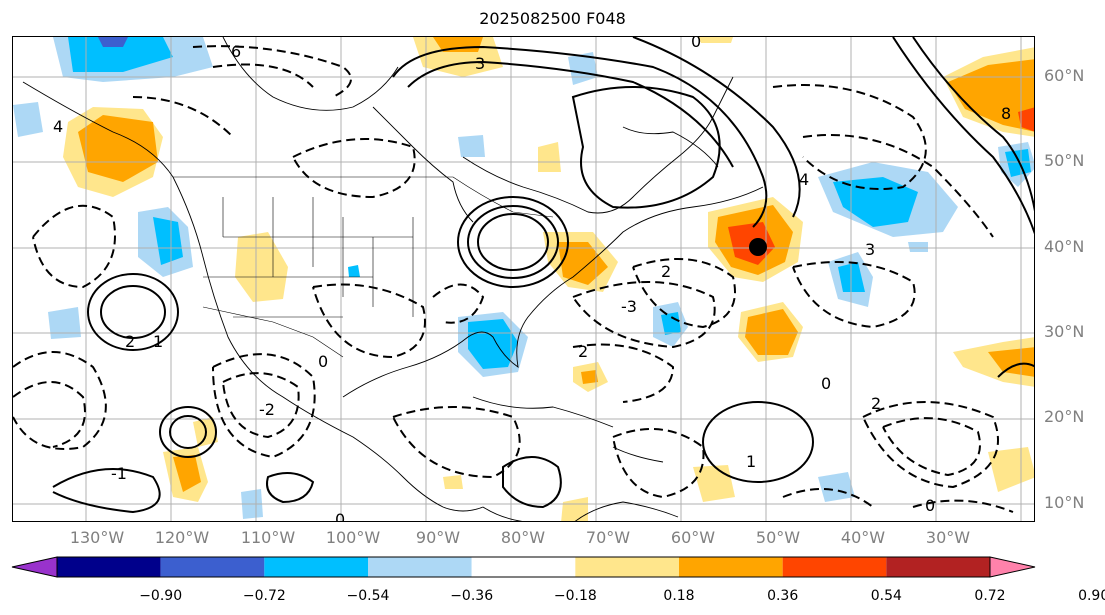  I want to click on colorbar-tick-label: −0.54, so click(368, 596).